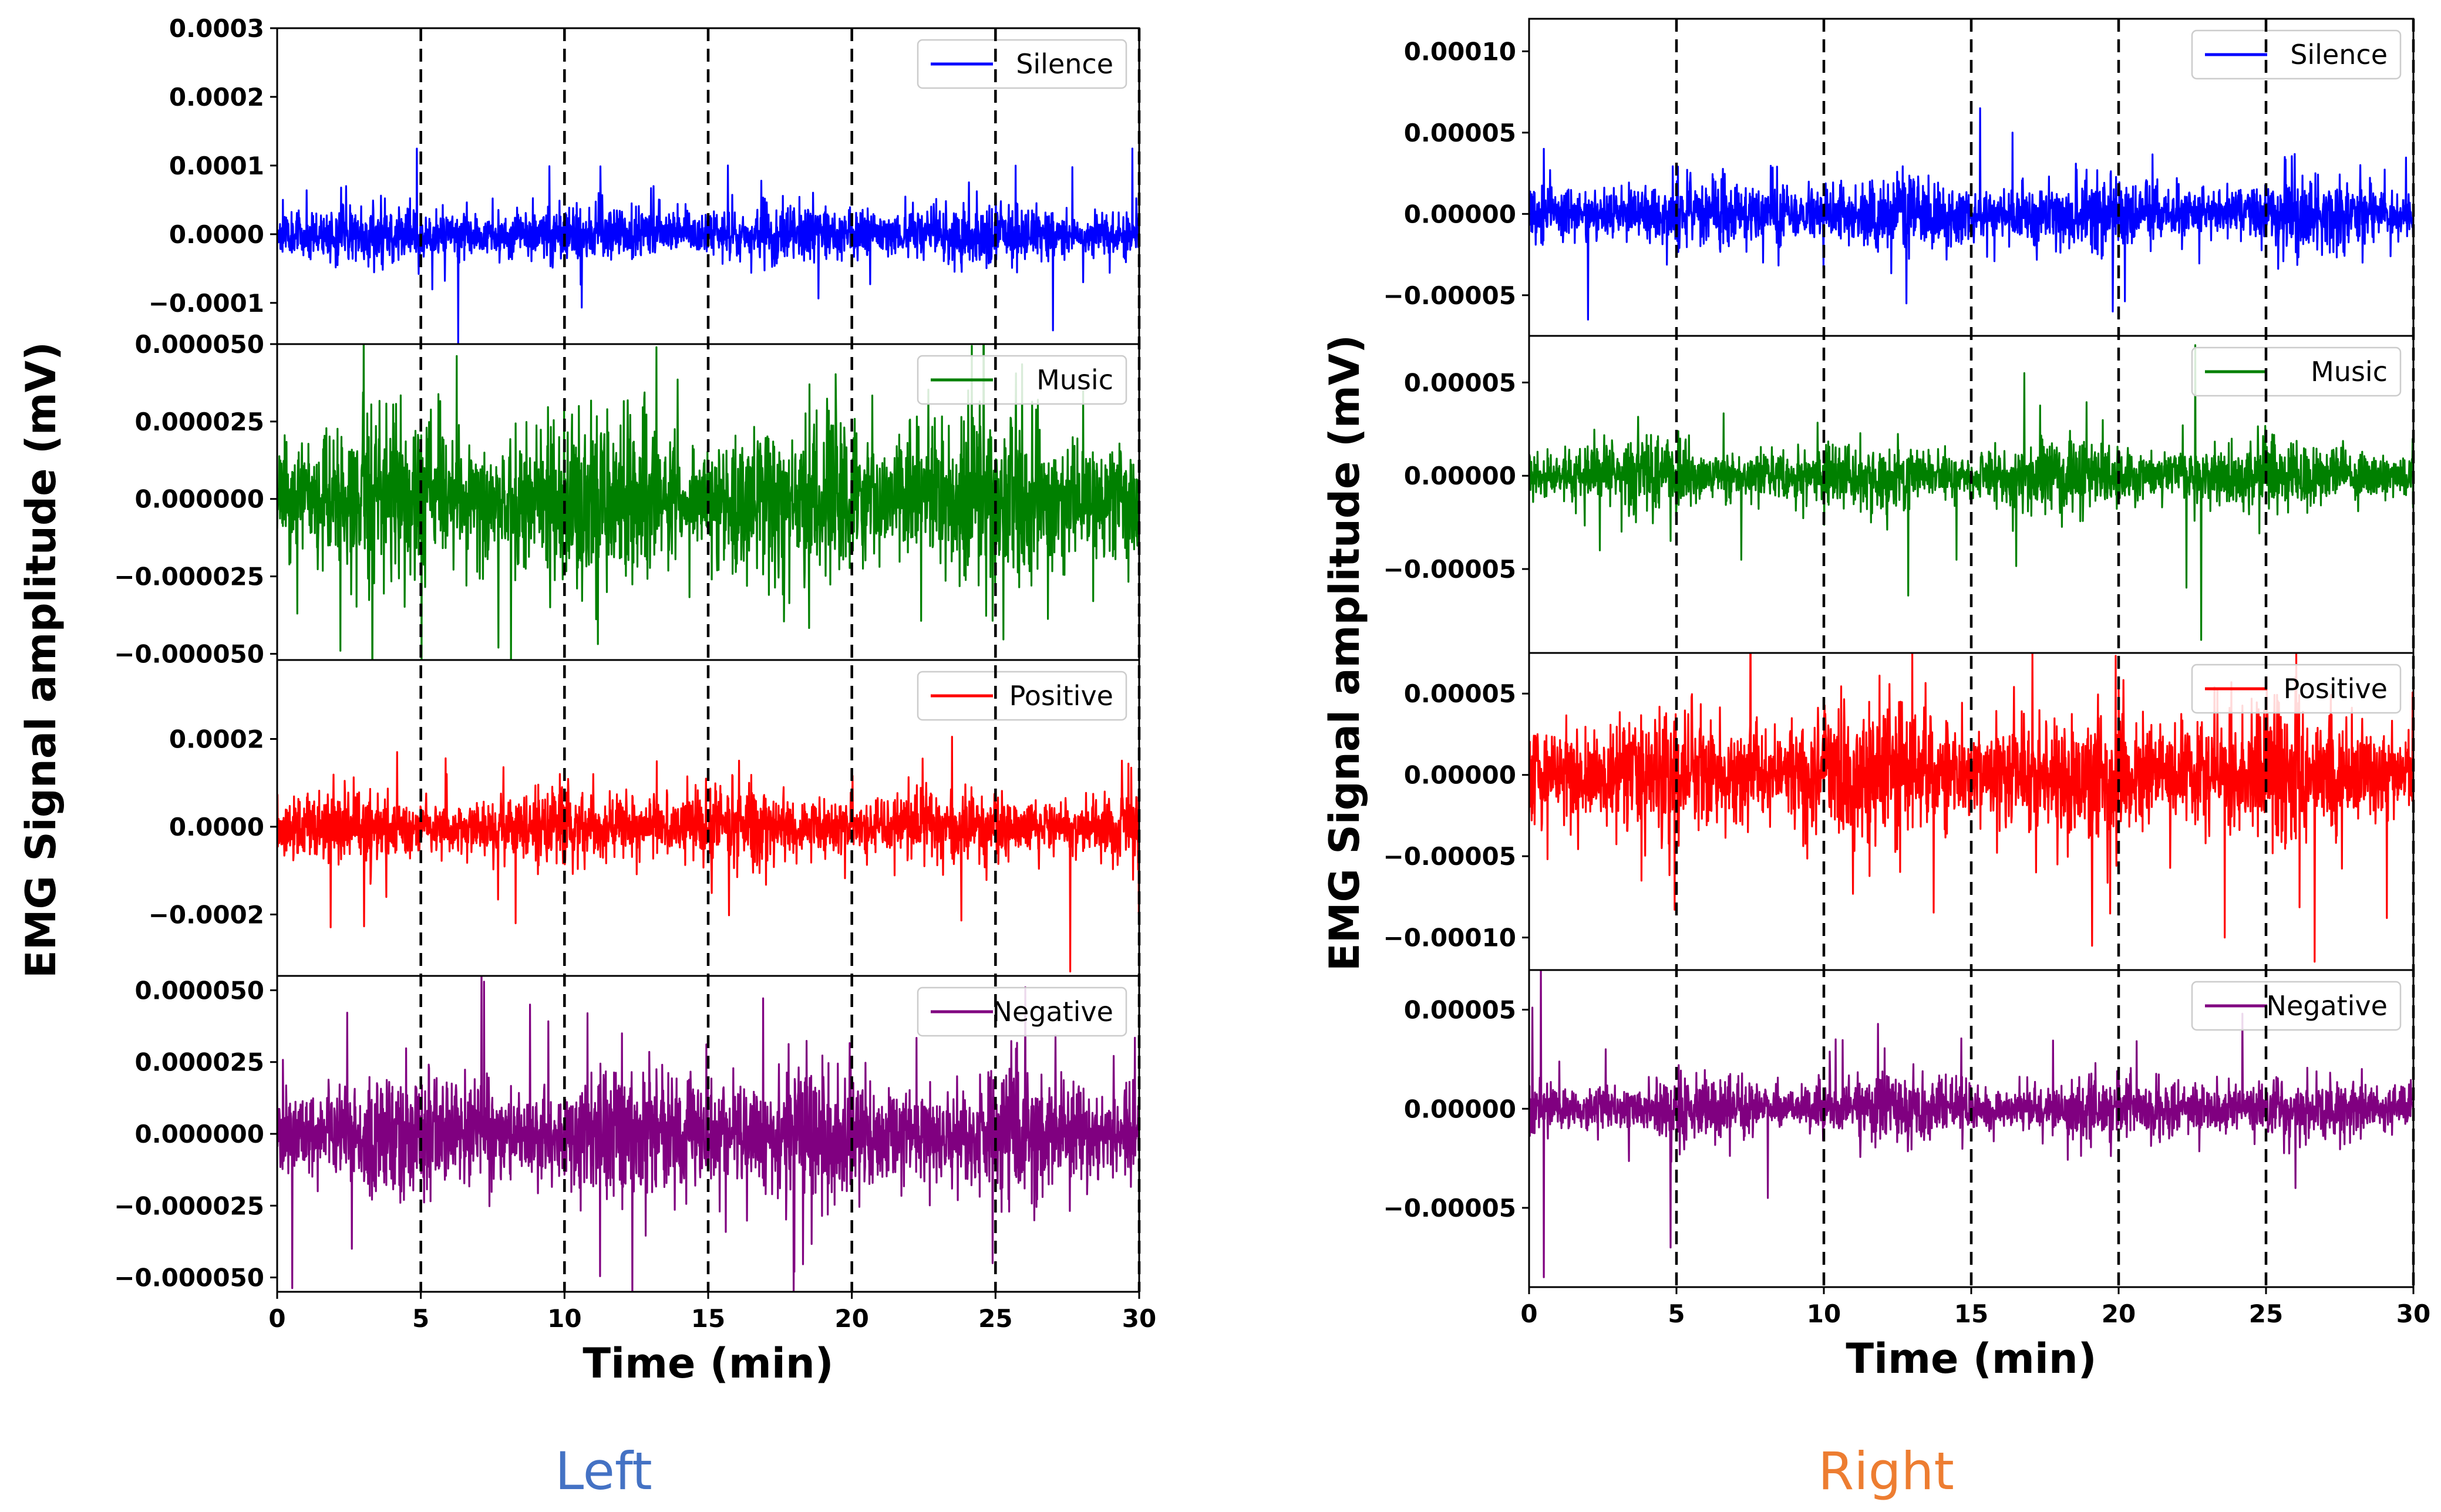  Describe the element at coordinates (644, 179) in the screenshot. I see `panel-silence: 0.0003 0.0002 0.0001 0.0000 −0.0001 Silence` at that location.